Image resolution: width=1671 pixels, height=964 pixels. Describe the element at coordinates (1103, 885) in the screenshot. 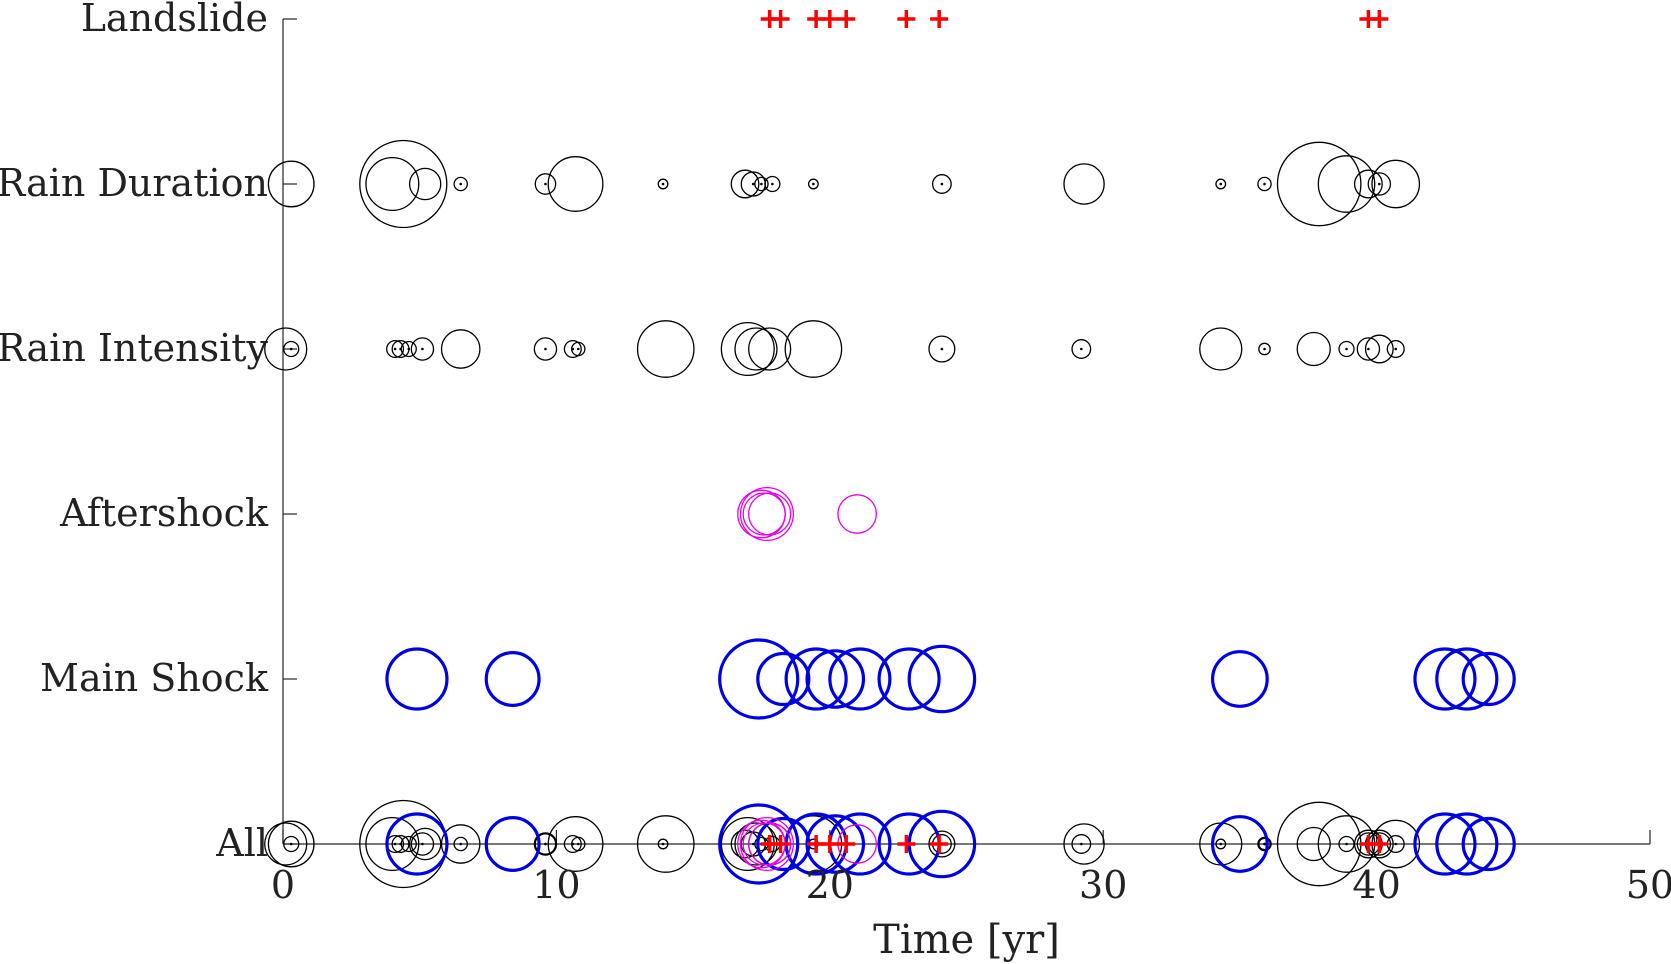

I see `x-tick-label-30: 30` at that location.